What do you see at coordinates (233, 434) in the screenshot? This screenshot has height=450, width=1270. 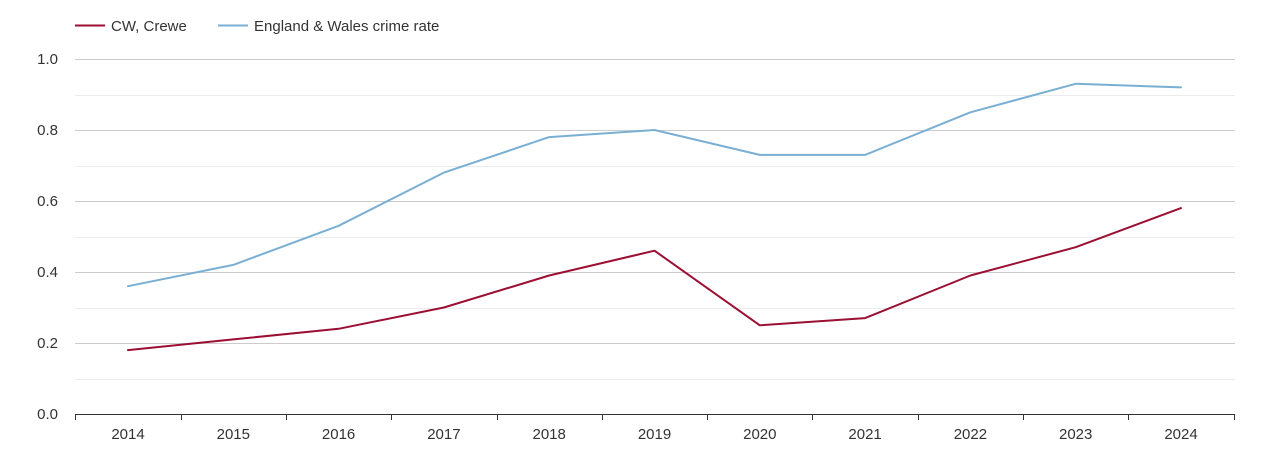 I see `x-tick-label: 2015` at bounding box center [233, 434].